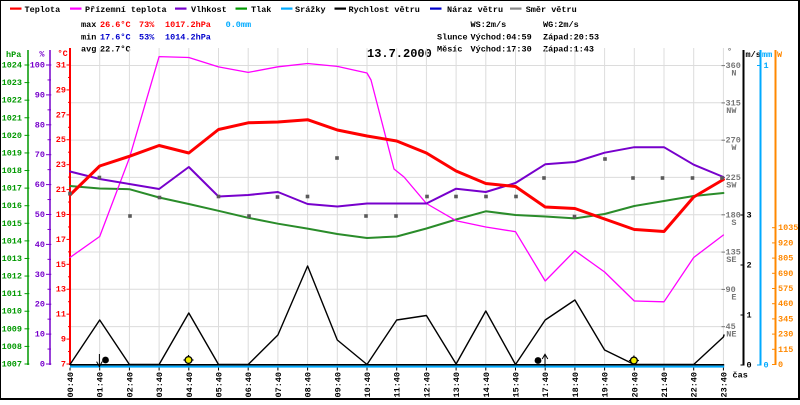 The width and height of the screenshot is (800, 405). What do you see at coordinates (457, 385) in the screenshot?
I see `svg-text: 13:40` at bounding box center [457, 385].